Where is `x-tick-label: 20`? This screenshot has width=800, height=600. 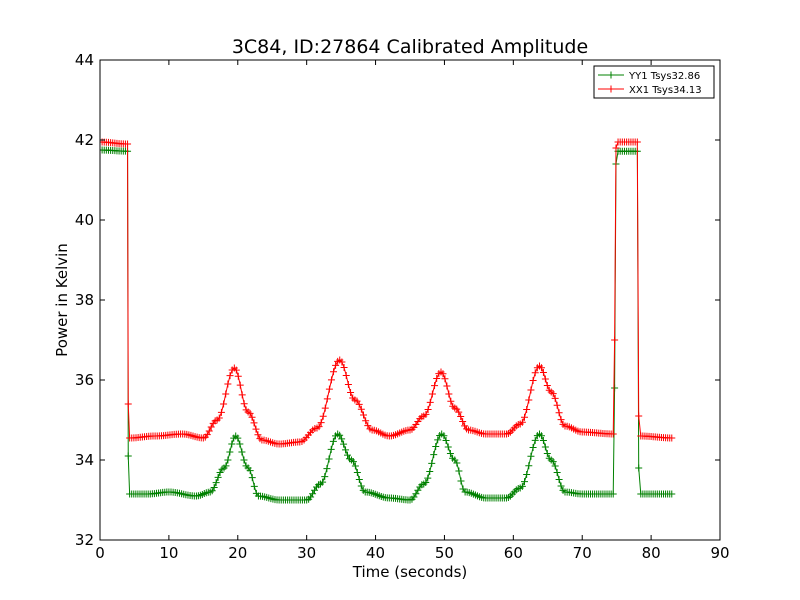 x-tick-label: 20 is located at coordinates (237, 553).